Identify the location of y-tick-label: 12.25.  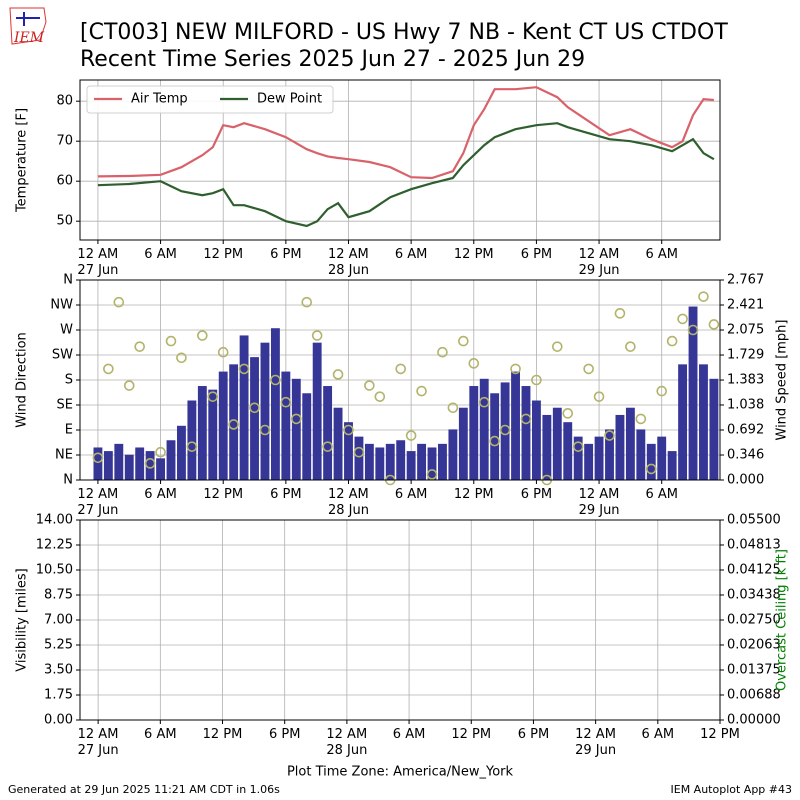
(54, 545).